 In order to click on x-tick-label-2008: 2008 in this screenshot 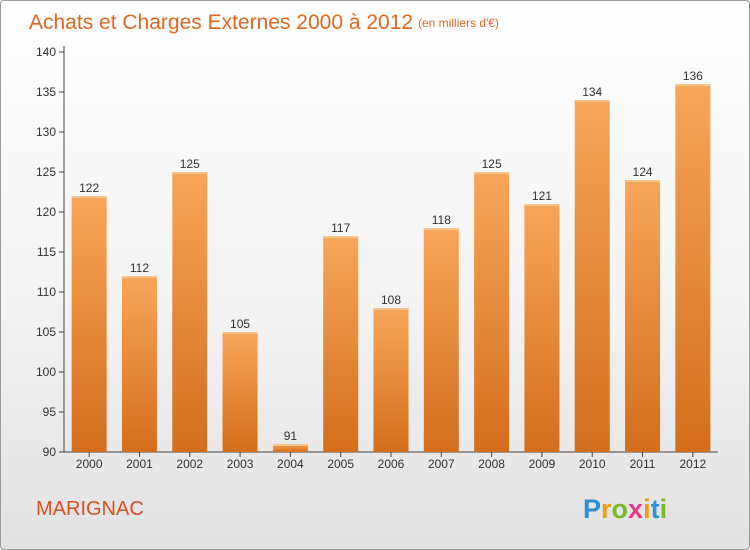, I will do `click(491, 464)`.